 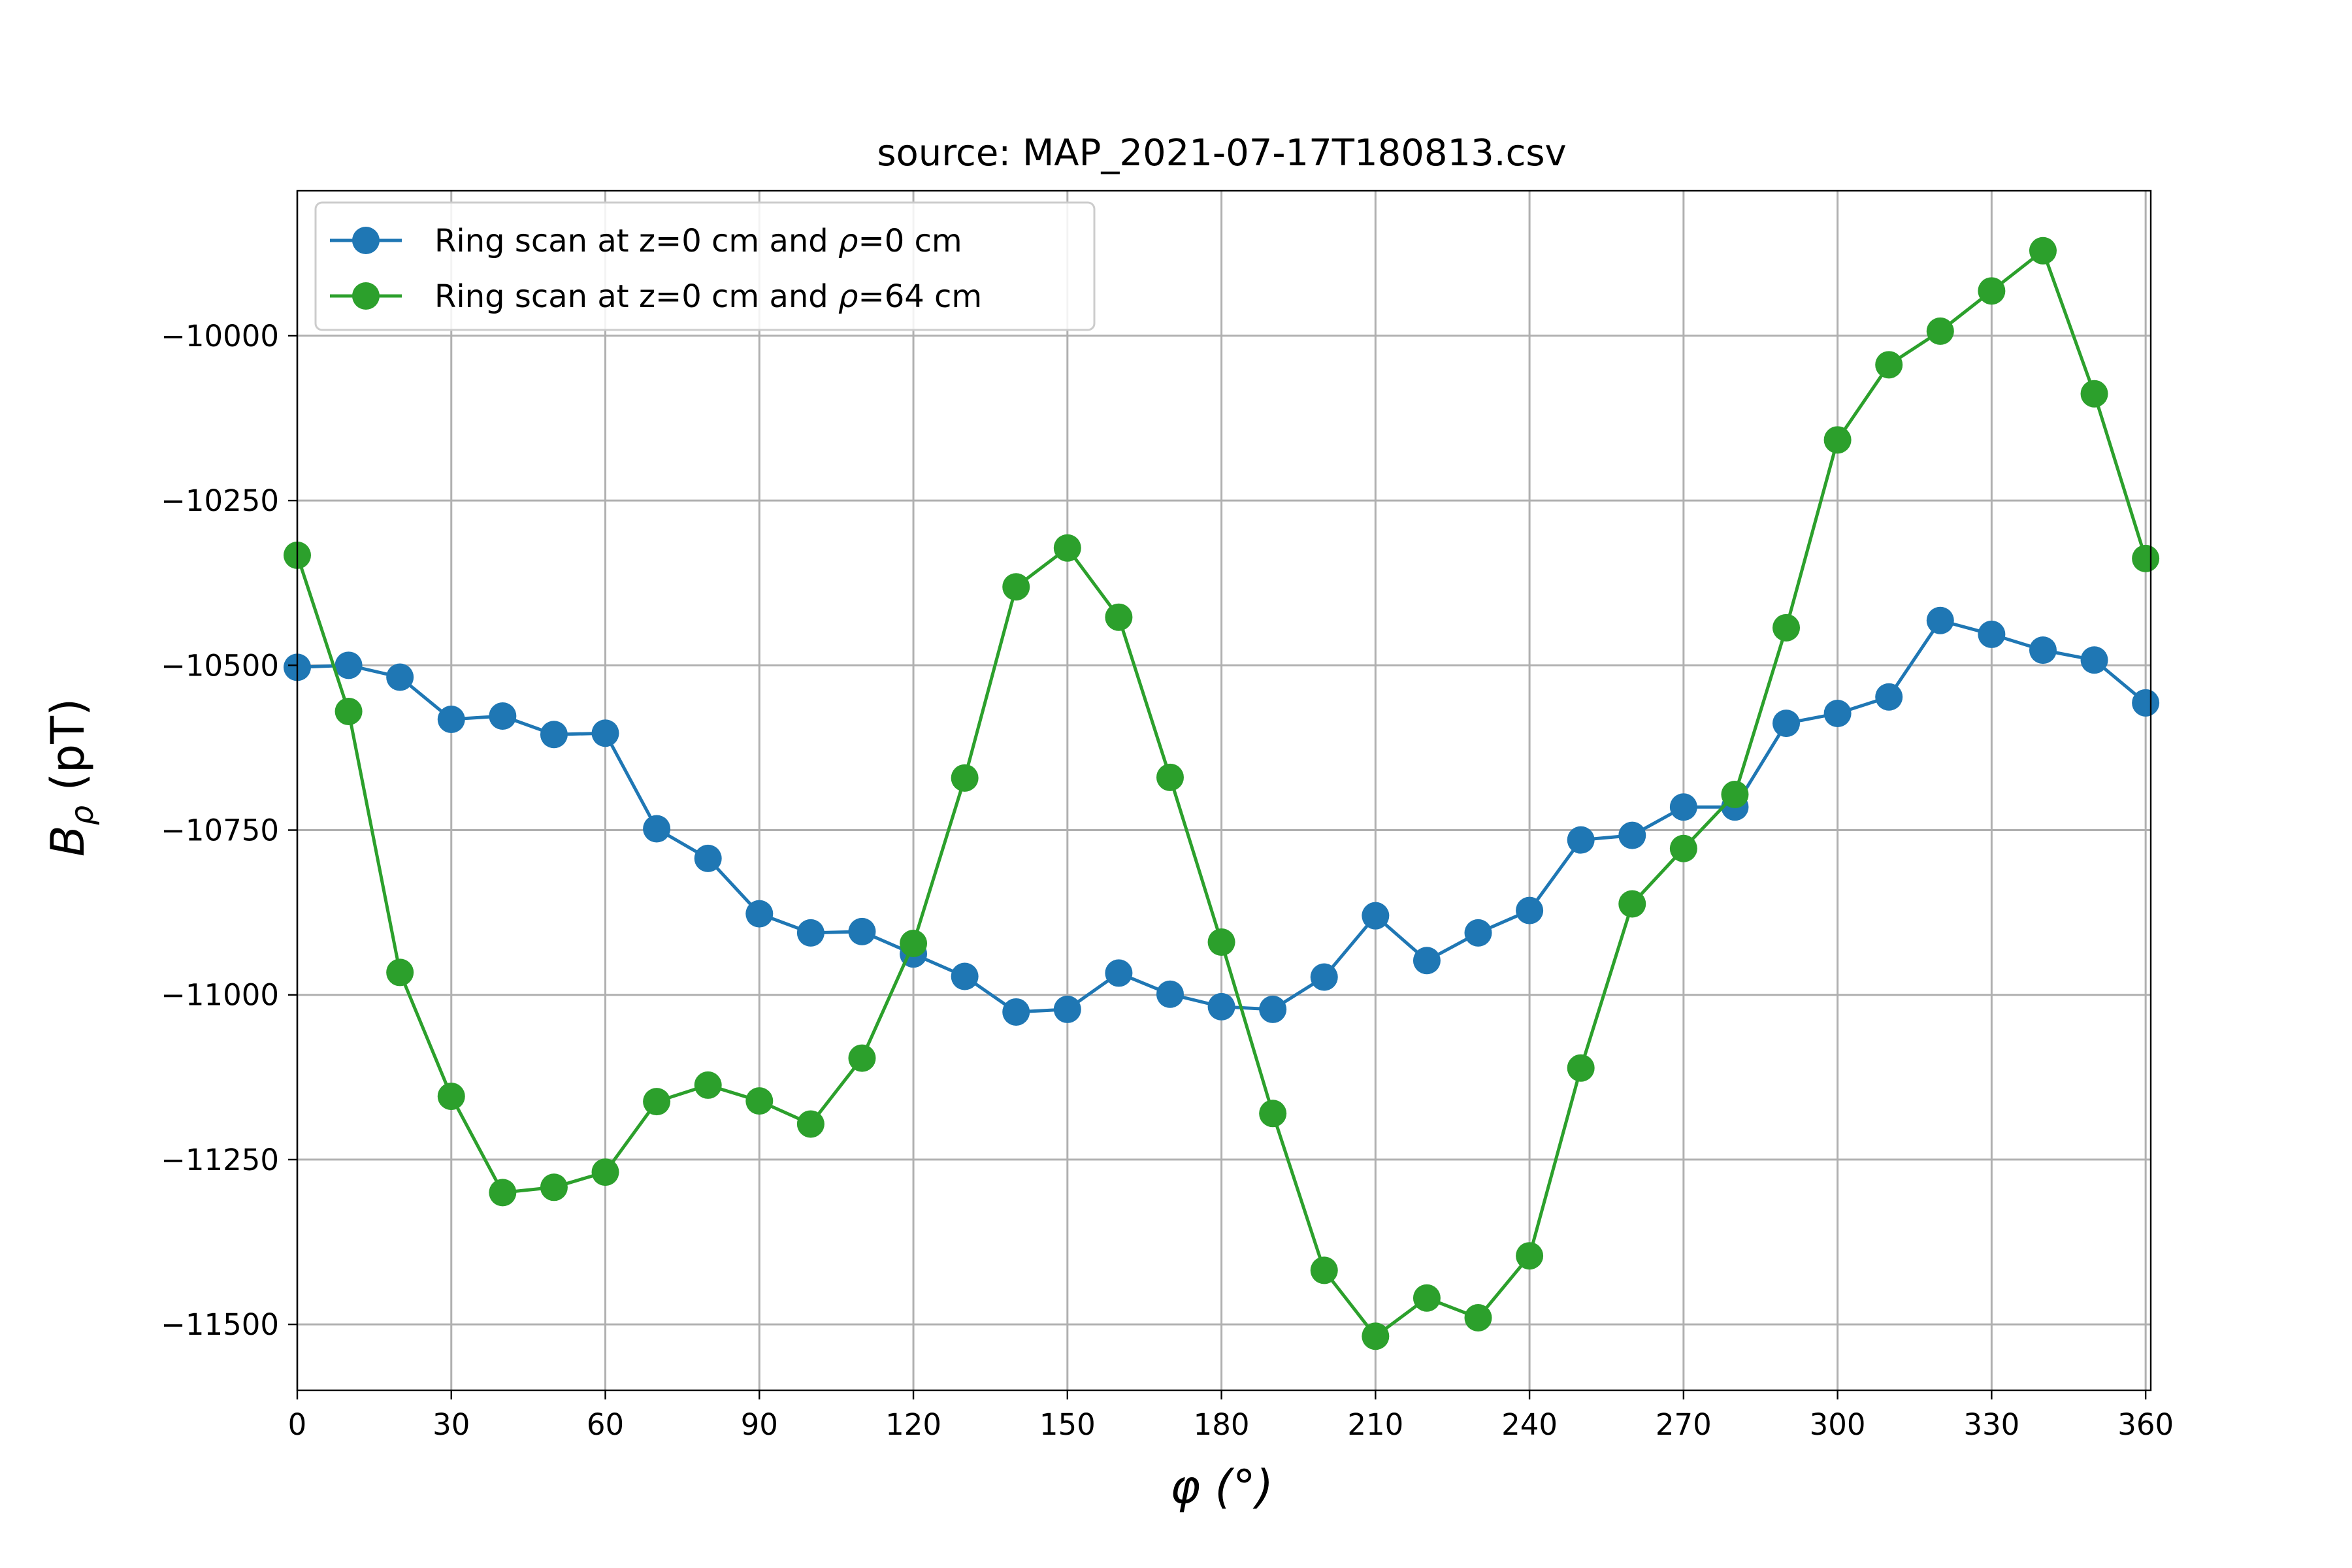 I want to click on x-axis-label: φ (°), so click(x=1221, y=1487).